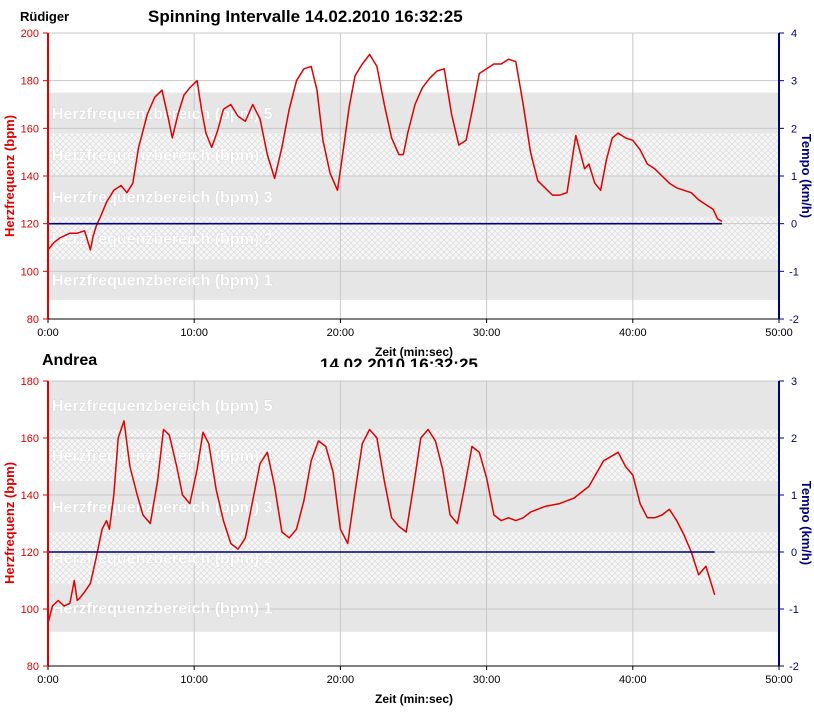  I want to click on title-ghost-mask, so click(410, 373).